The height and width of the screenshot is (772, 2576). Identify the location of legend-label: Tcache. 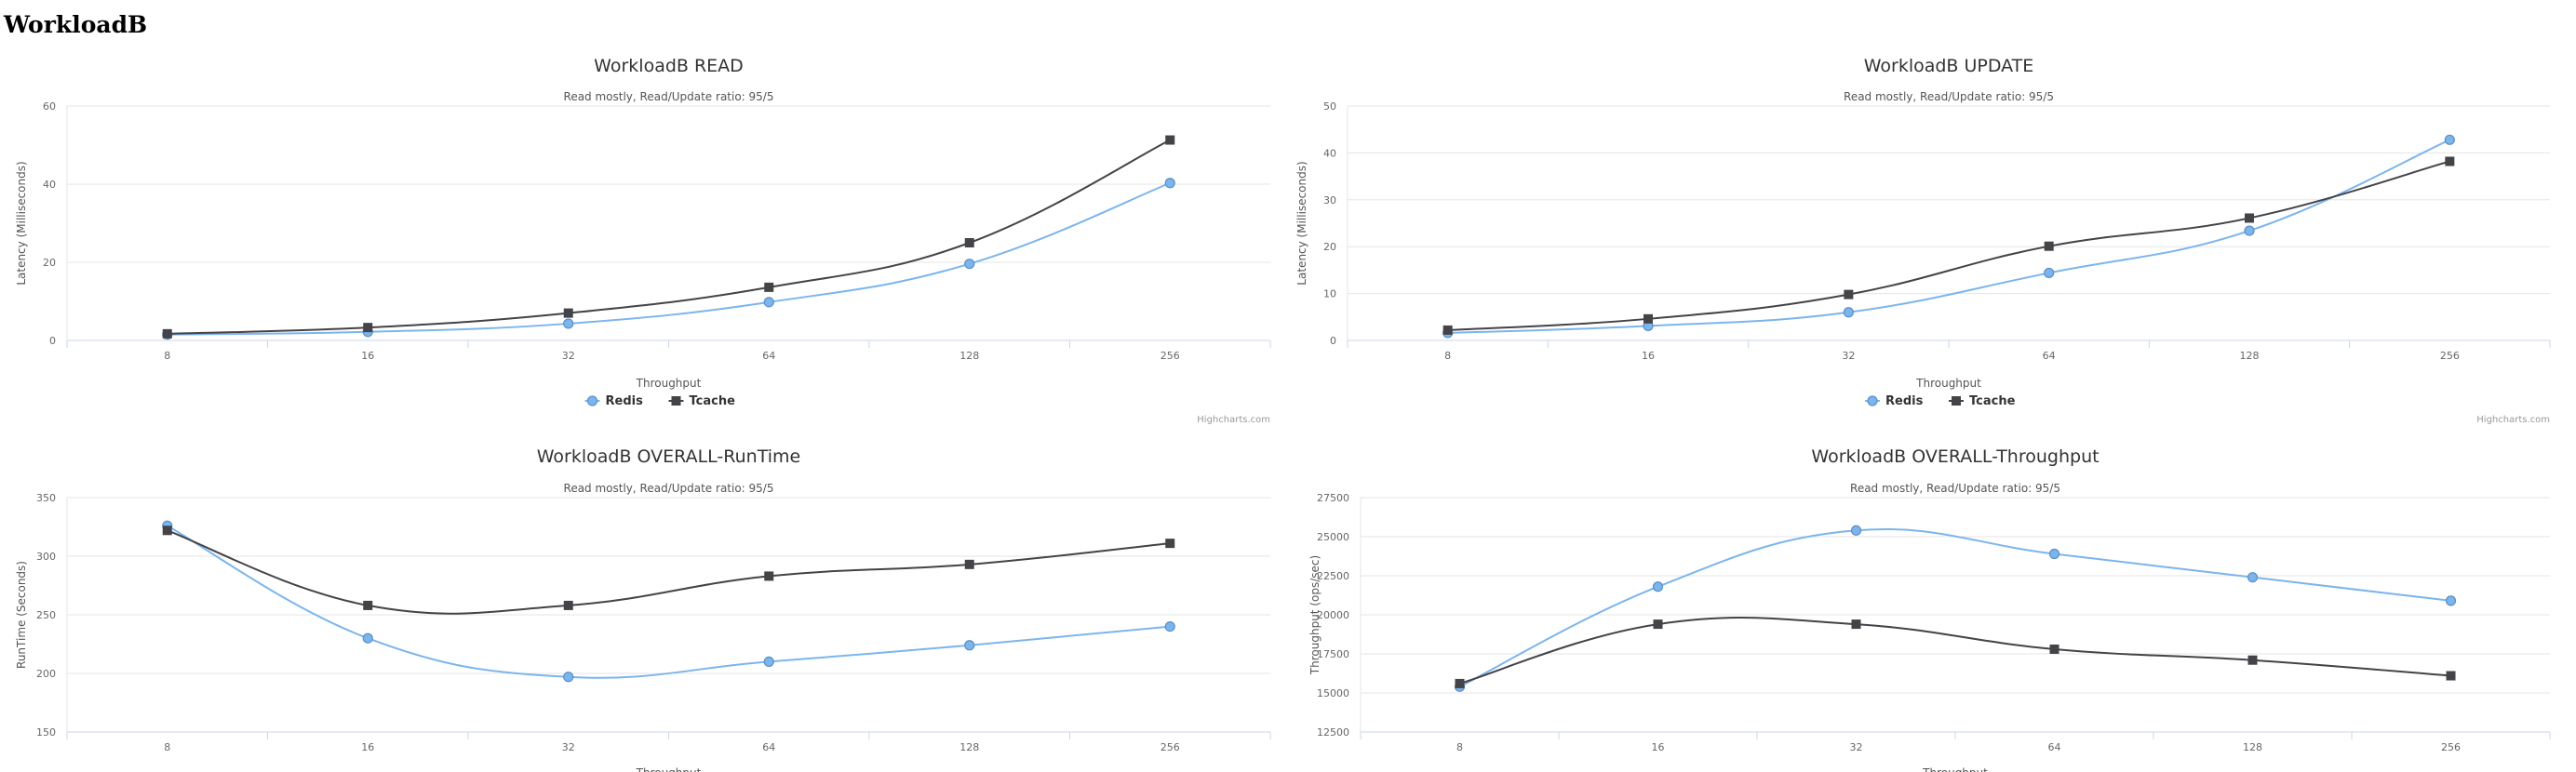
(1992, 401).